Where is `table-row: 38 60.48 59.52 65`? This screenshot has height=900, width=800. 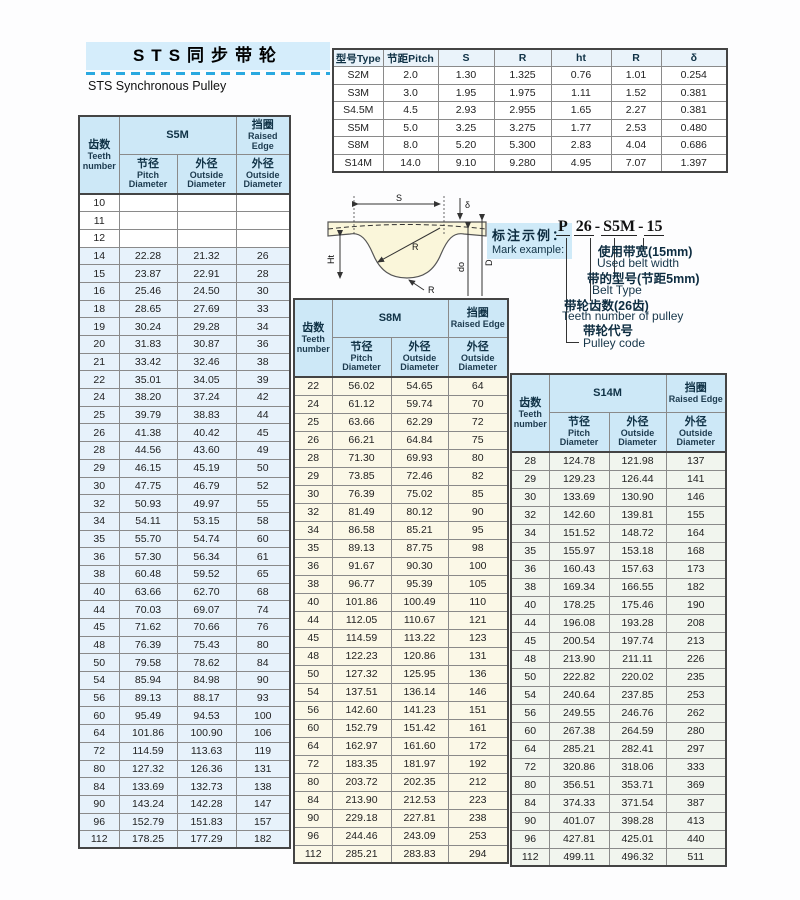 table-row: 38 60.48 59.52 65 is located at coordinates (184, 574).